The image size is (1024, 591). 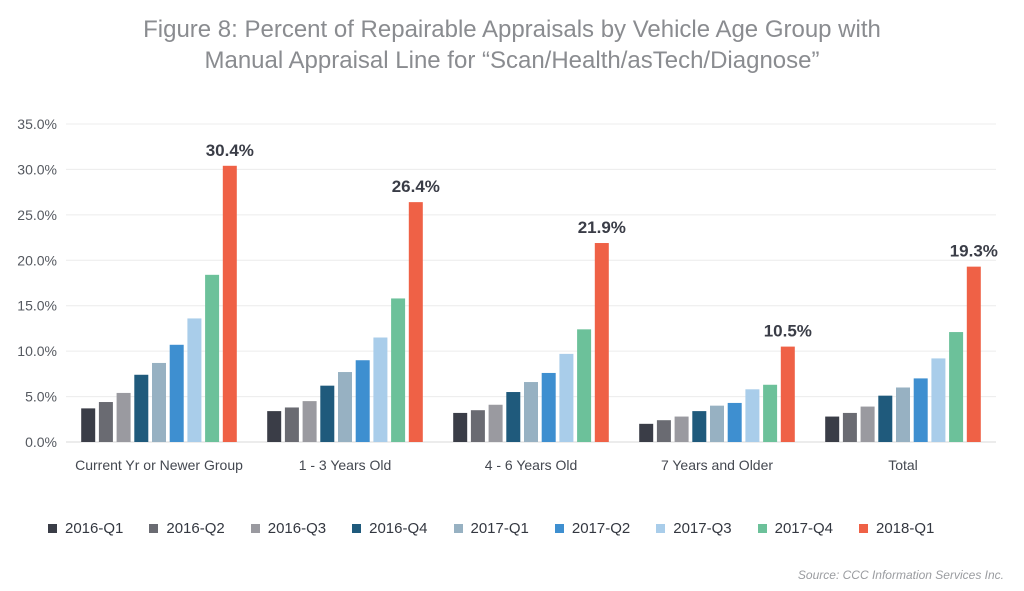 I want to click on legend-item: 2016-Q4, so click(x=390, y=528).